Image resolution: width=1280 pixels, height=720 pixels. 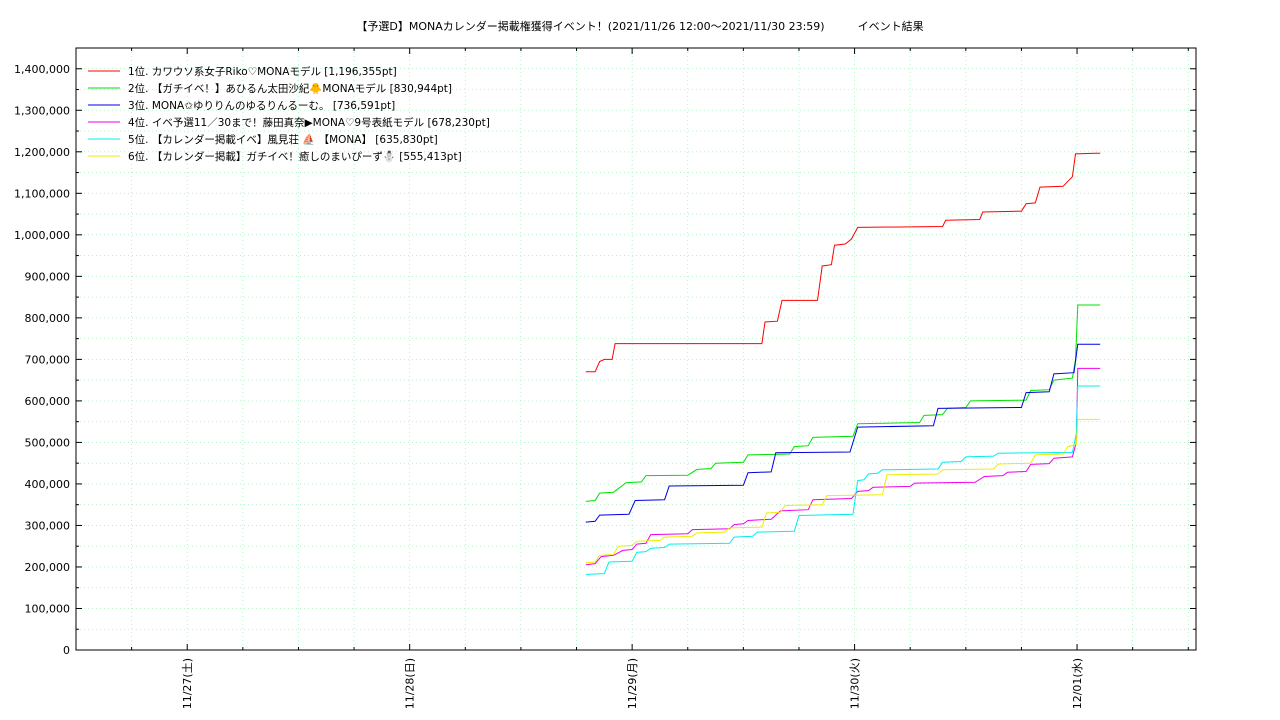 I want to click on x-tick-label: 11/29(月), so click(x=632, y=683).